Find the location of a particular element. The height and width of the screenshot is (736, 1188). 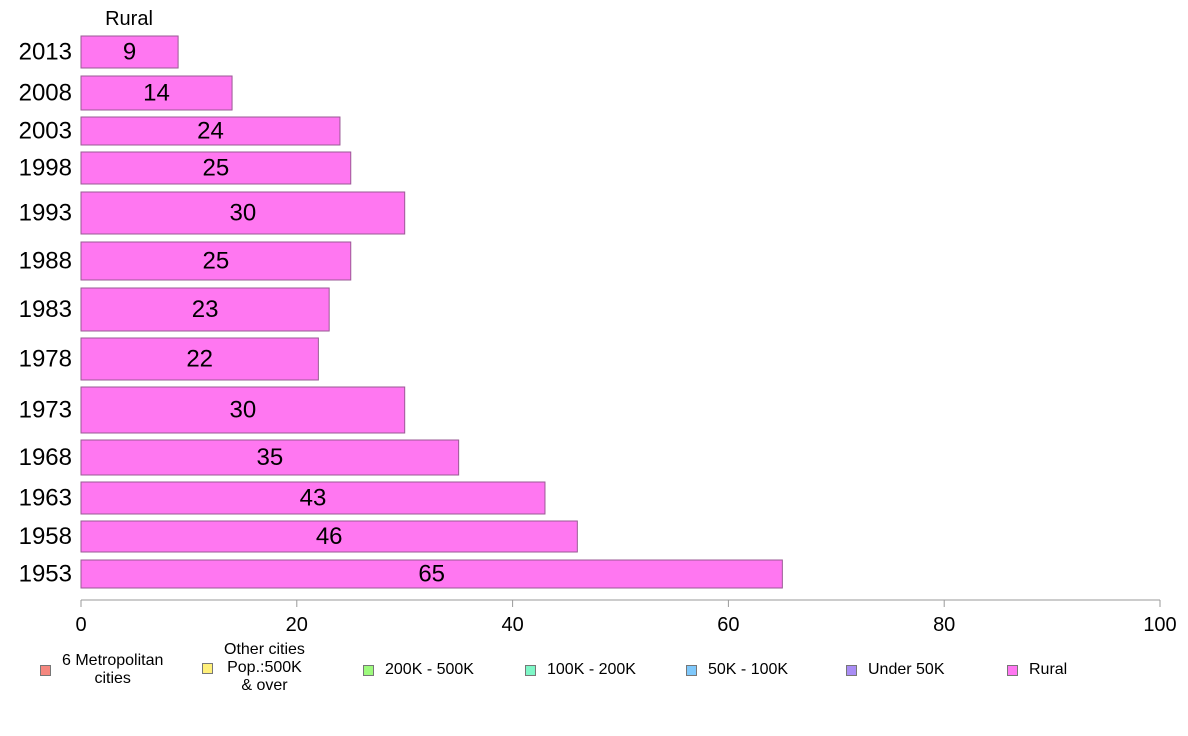

bar-1973 is located at coordinates (243, 410).